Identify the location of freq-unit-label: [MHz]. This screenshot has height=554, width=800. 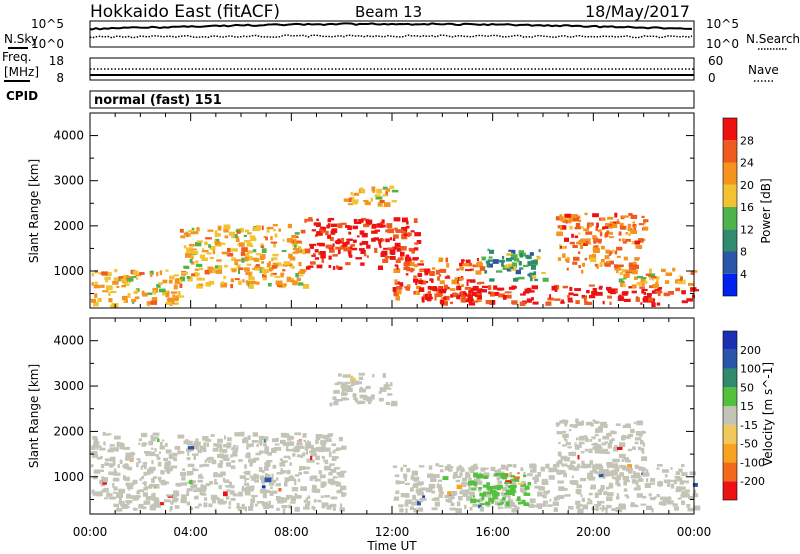
(21, 72).